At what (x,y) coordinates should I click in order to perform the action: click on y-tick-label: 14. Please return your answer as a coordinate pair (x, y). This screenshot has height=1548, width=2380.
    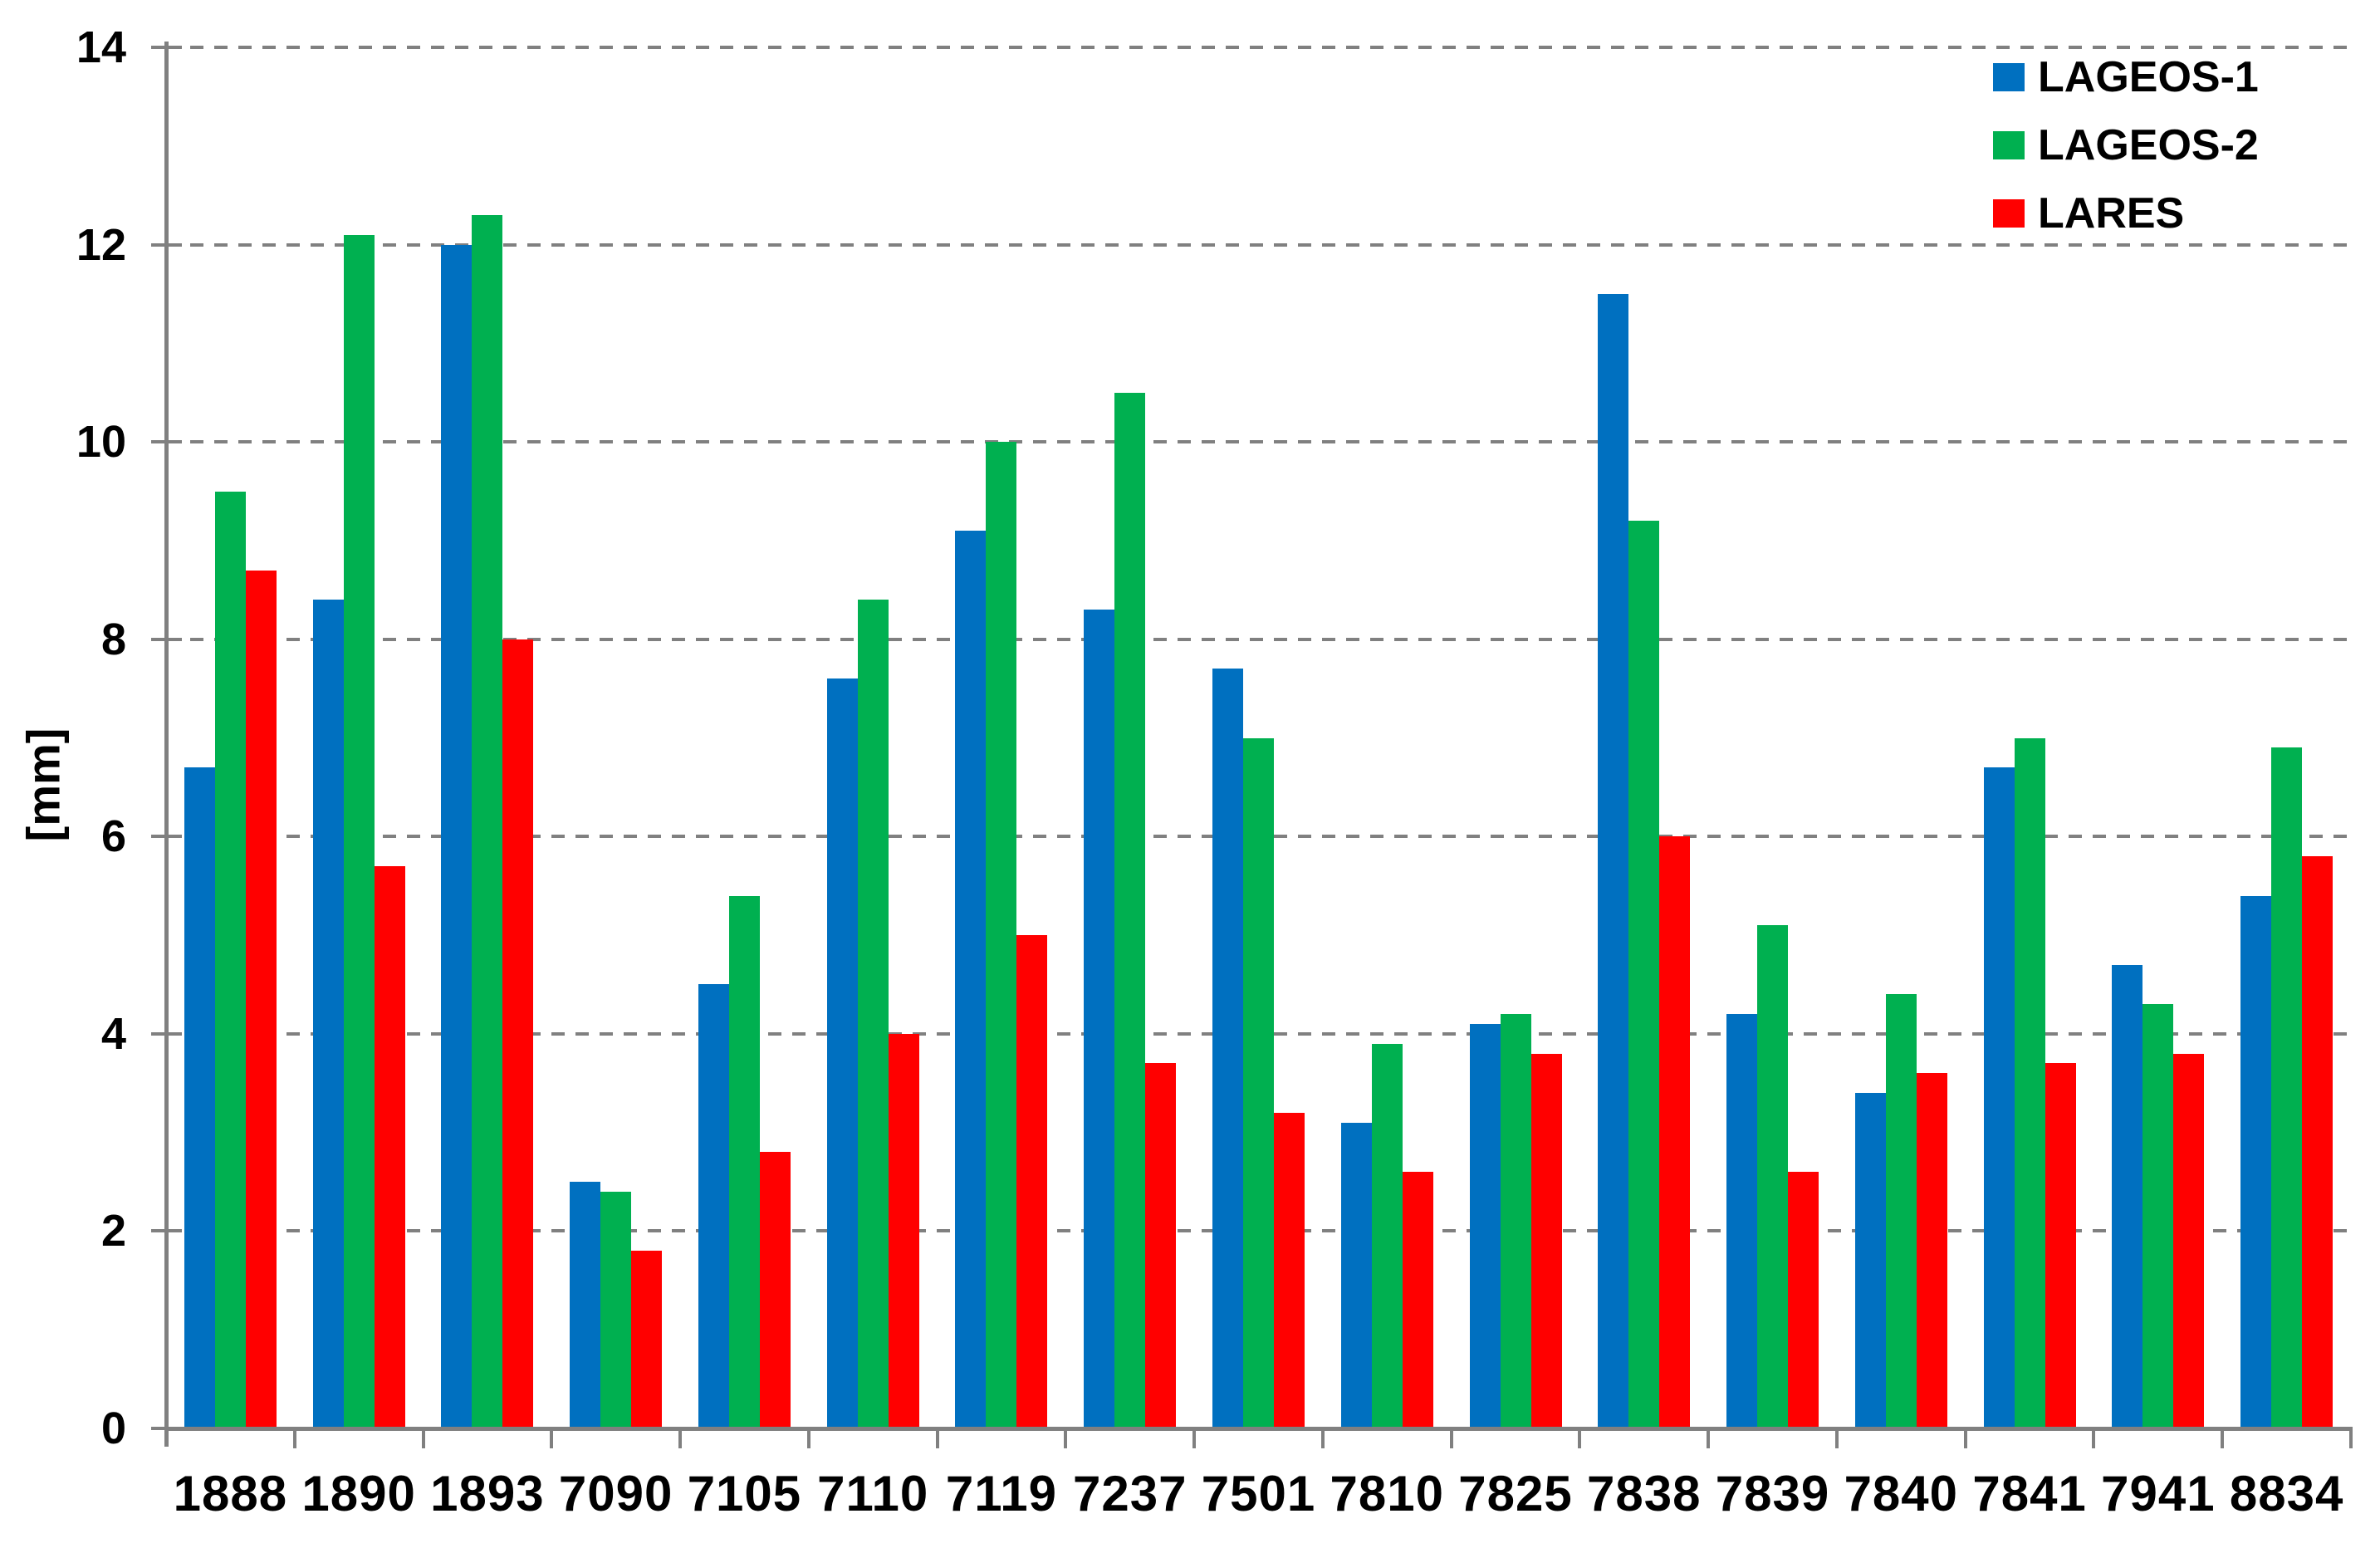
    Looking at the image, I should click on (101, 47).